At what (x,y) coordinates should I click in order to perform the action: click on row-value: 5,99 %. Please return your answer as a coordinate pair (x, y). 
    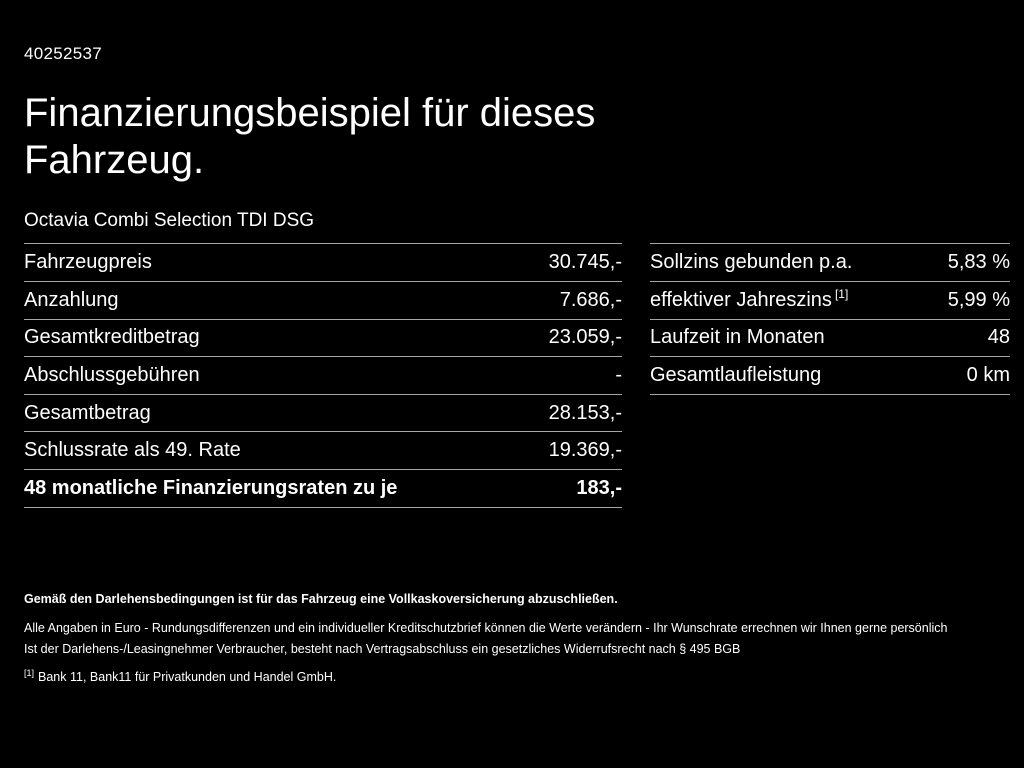
    Looking at the image, I should click on (978, 299).